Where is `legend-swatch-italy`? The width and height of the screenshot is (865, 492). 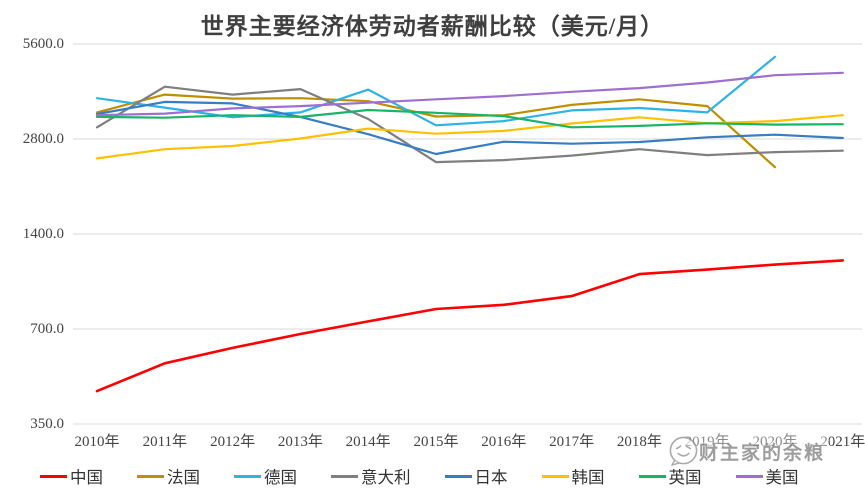
legend-swatch-italy is located at coordinates (344, 476).